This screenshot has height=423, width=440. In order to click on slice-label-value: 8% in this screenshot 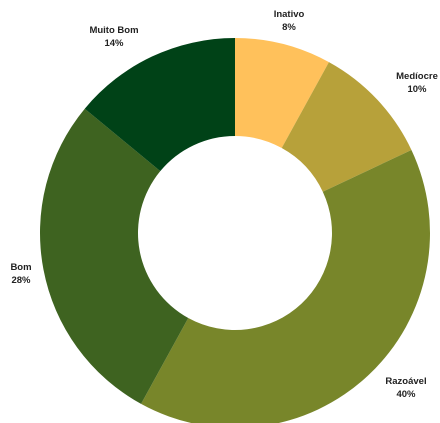, I will do `click(289, 27)`.